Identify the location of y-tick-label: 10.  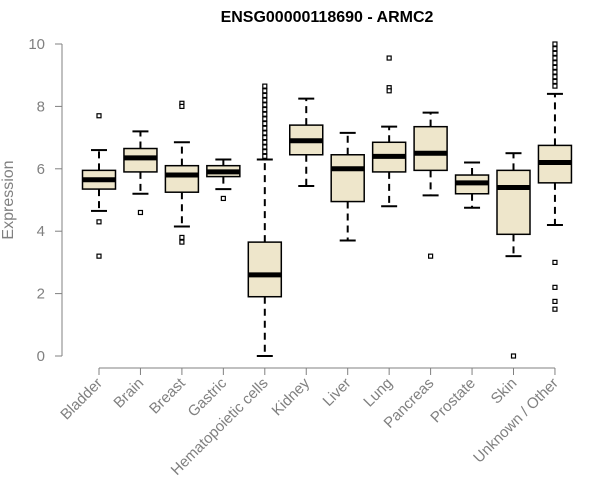
(36, 44).